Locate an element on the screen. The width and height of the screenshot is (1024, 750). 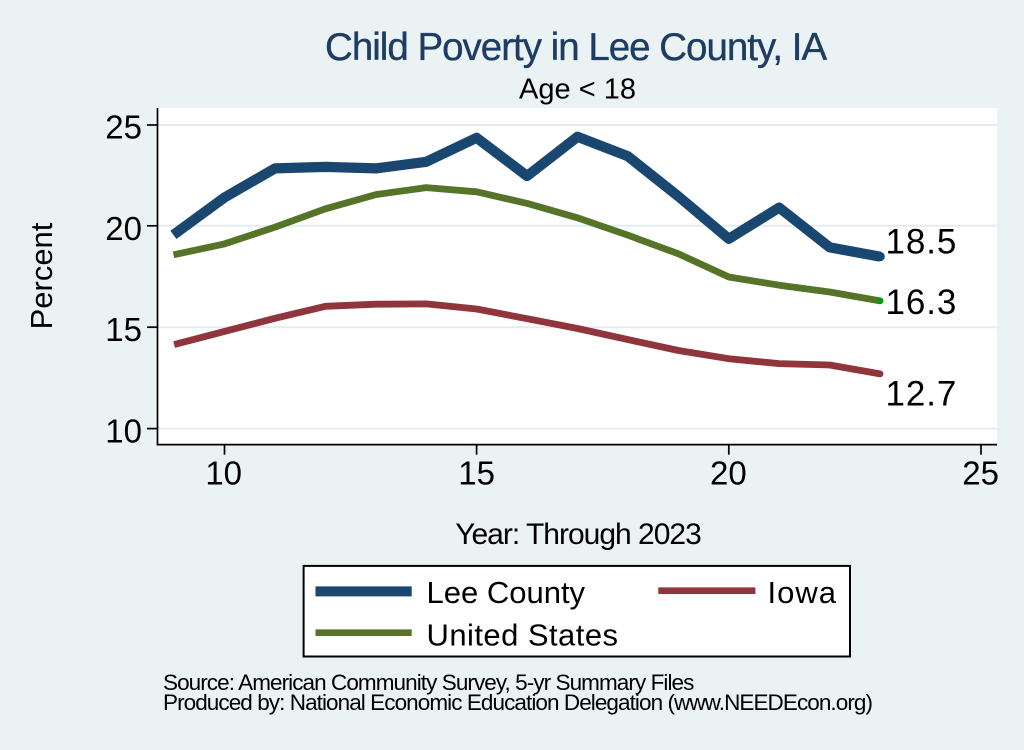
svg-text: United States is located at coordinates (523, 634).